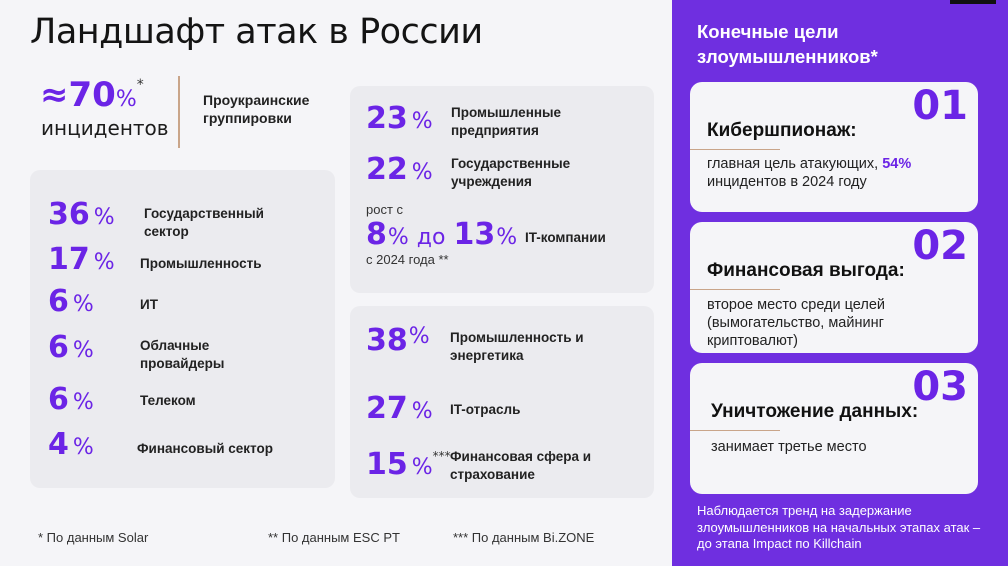 The image size is (1008, 566). Describe the element at coordinates (517, 346) in the screenshot. I see `bizone-label: Промышленность и энергетика` at that location.